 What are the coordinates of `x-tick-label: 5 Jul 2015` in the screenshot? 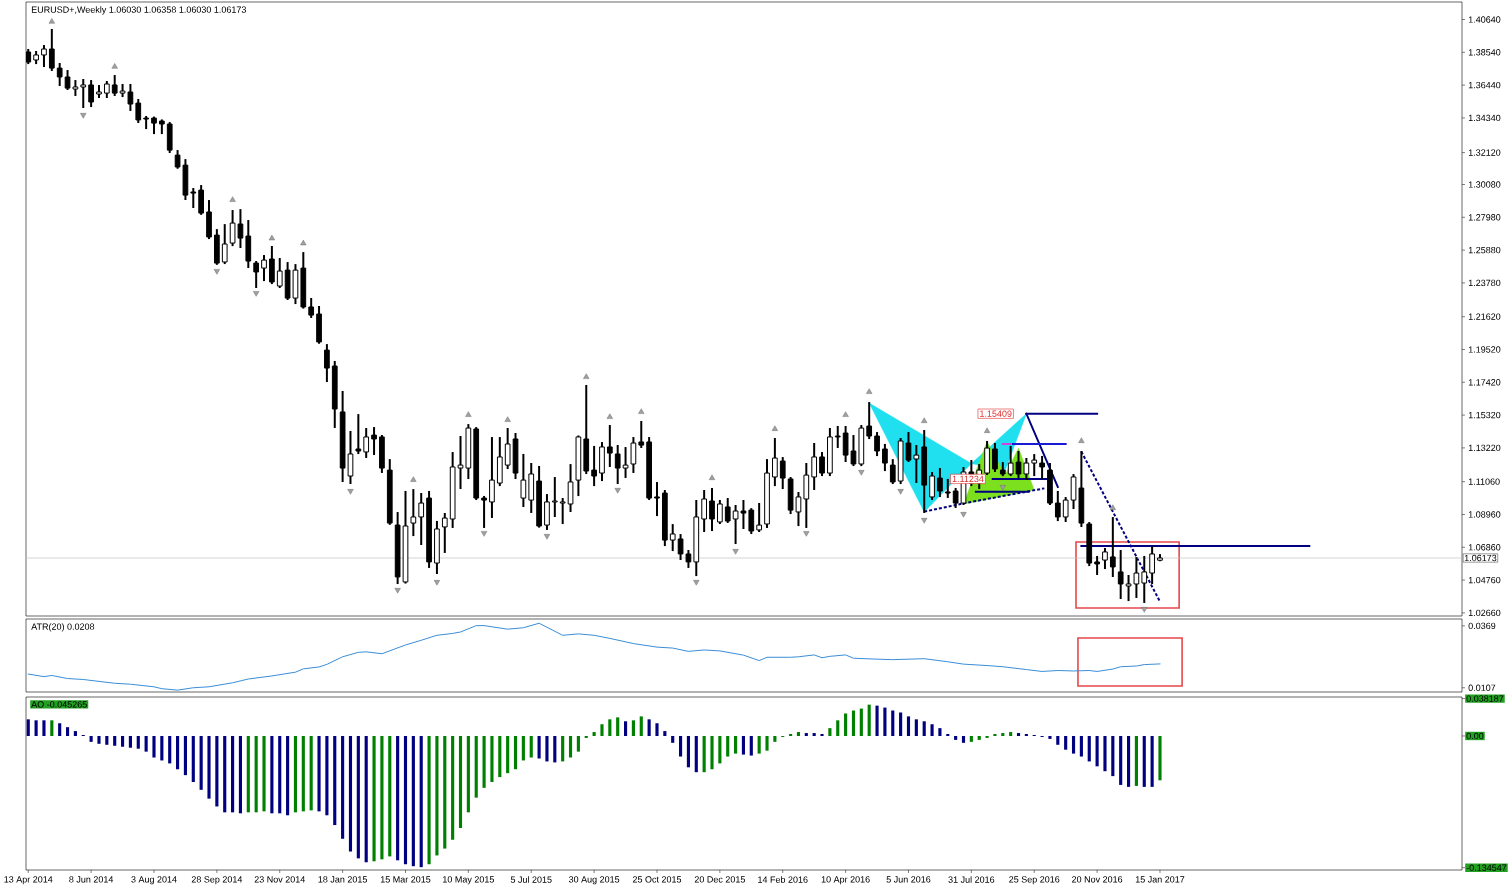 It's located at (531, 879).